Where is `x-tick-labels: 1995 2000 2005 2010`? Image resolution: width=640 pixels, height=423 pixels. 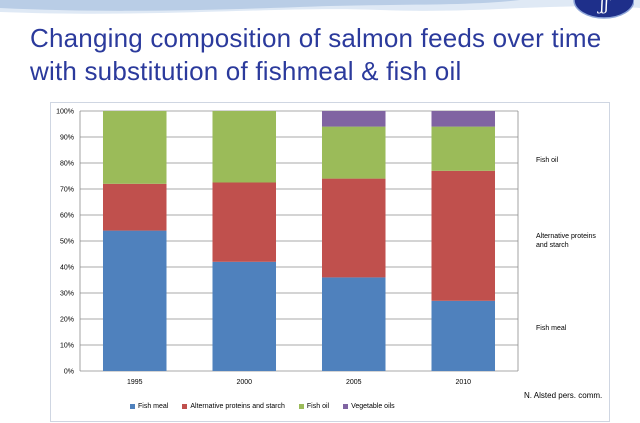
x-tick-labels: 1995 2000 2005 2010 is located at coordinates (299, 382).